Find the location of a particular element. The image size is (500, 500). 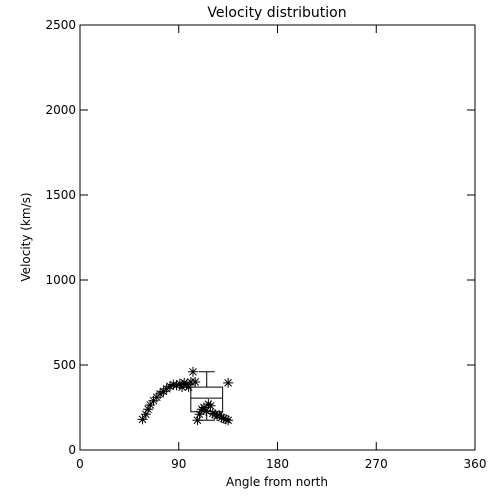

y-tick-label: 1500 is located at coordinates (60, 195).